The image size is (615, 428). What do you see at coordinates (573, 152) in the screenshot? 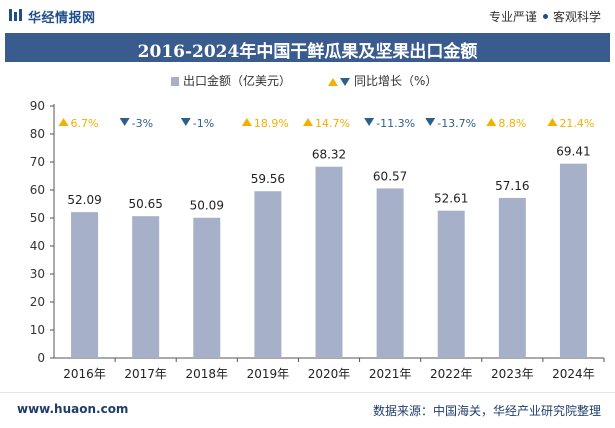
I see `bar-value-label: 69.41` at bounding box center [573, 152].